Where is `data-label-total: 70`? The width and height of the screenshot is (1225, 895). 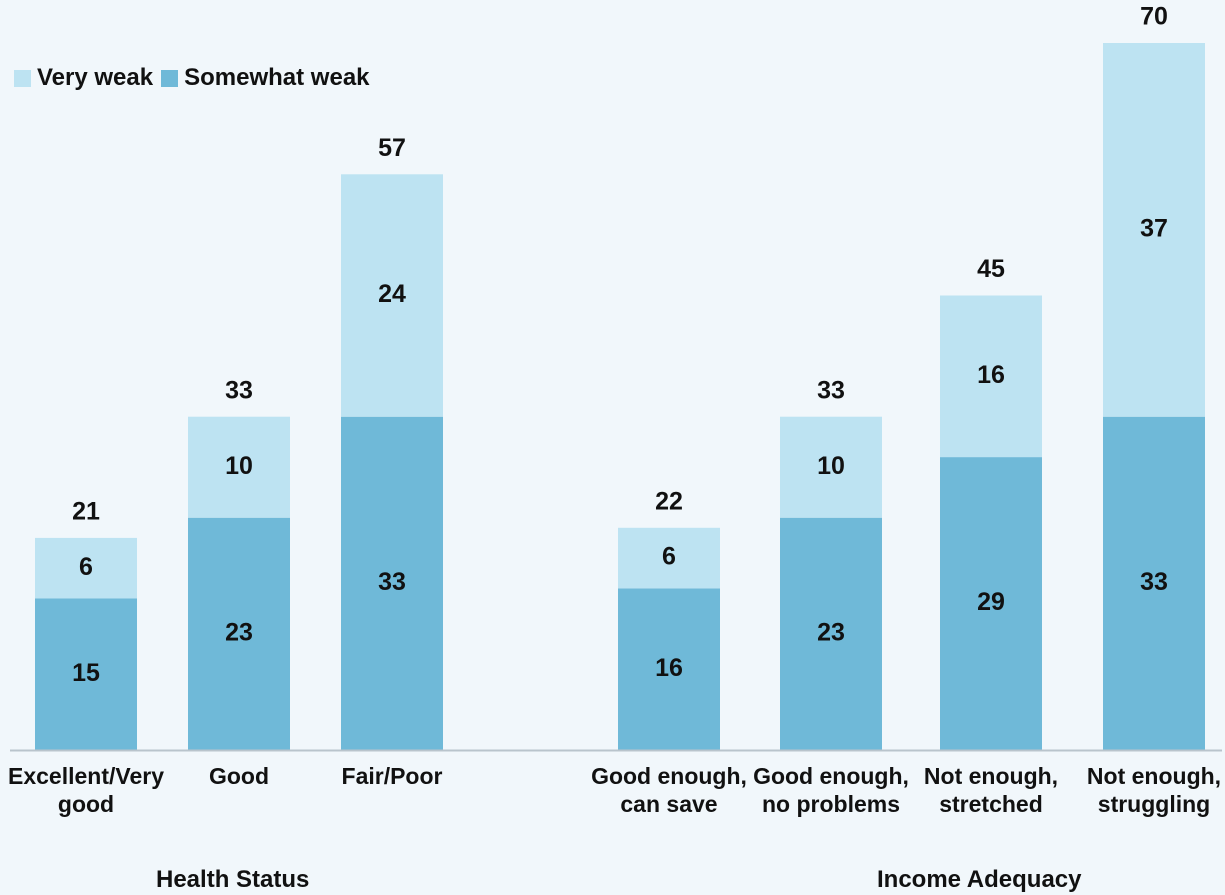 data-label-total: 70 is located at coordinates (1154, 17).